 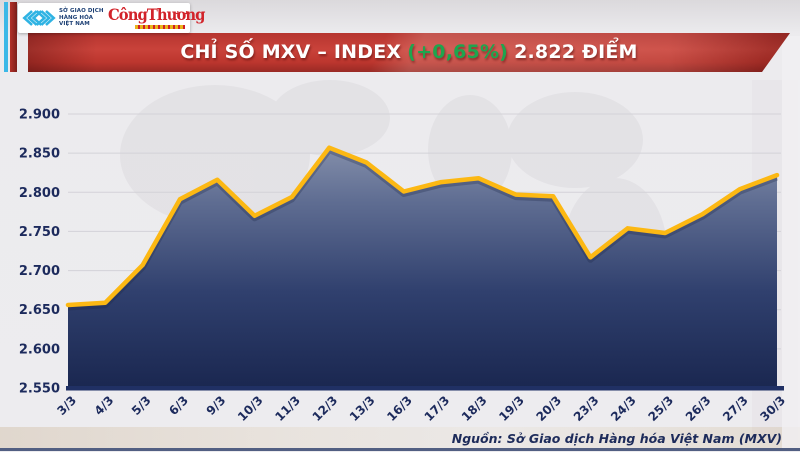 I want to click on x-tick-label: 19/3, so click(x=511, y=408).